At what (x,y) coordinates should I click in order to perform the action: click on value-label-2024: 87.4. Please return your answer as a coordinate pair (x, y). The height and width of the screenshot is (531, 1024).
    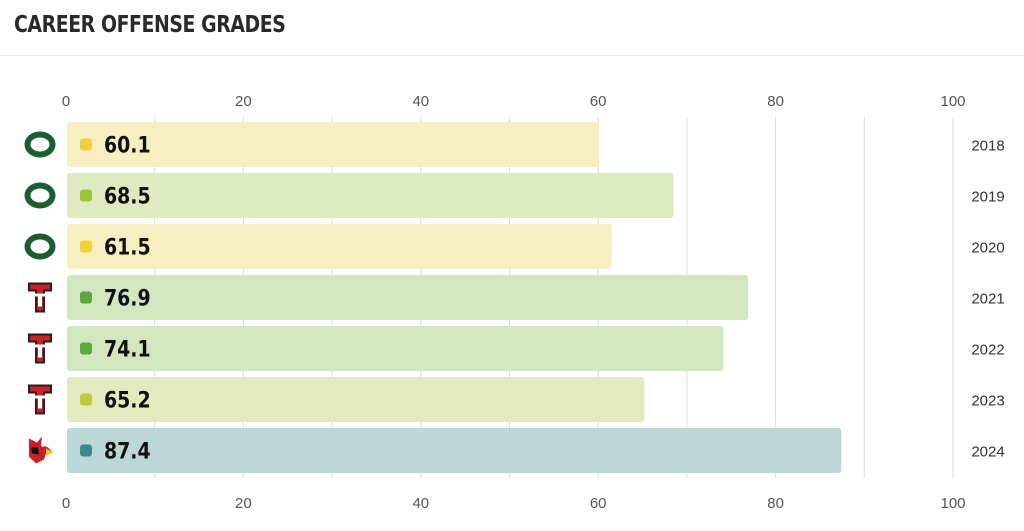
    Looking at the image, I should click on (127, 451).